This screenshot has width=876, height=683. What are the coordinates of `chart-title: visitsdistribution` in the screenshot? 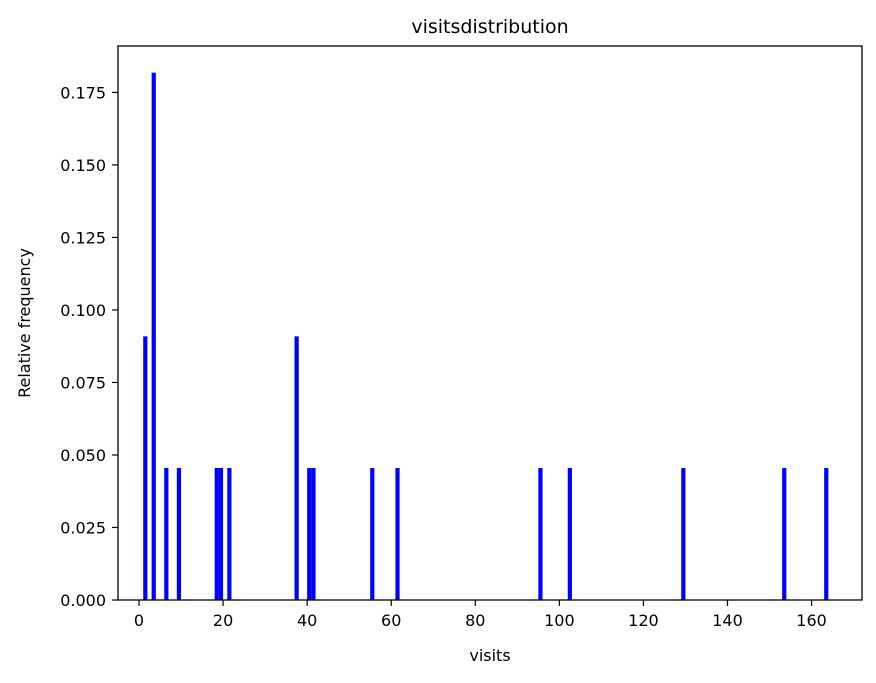 It's located at (489, 27).